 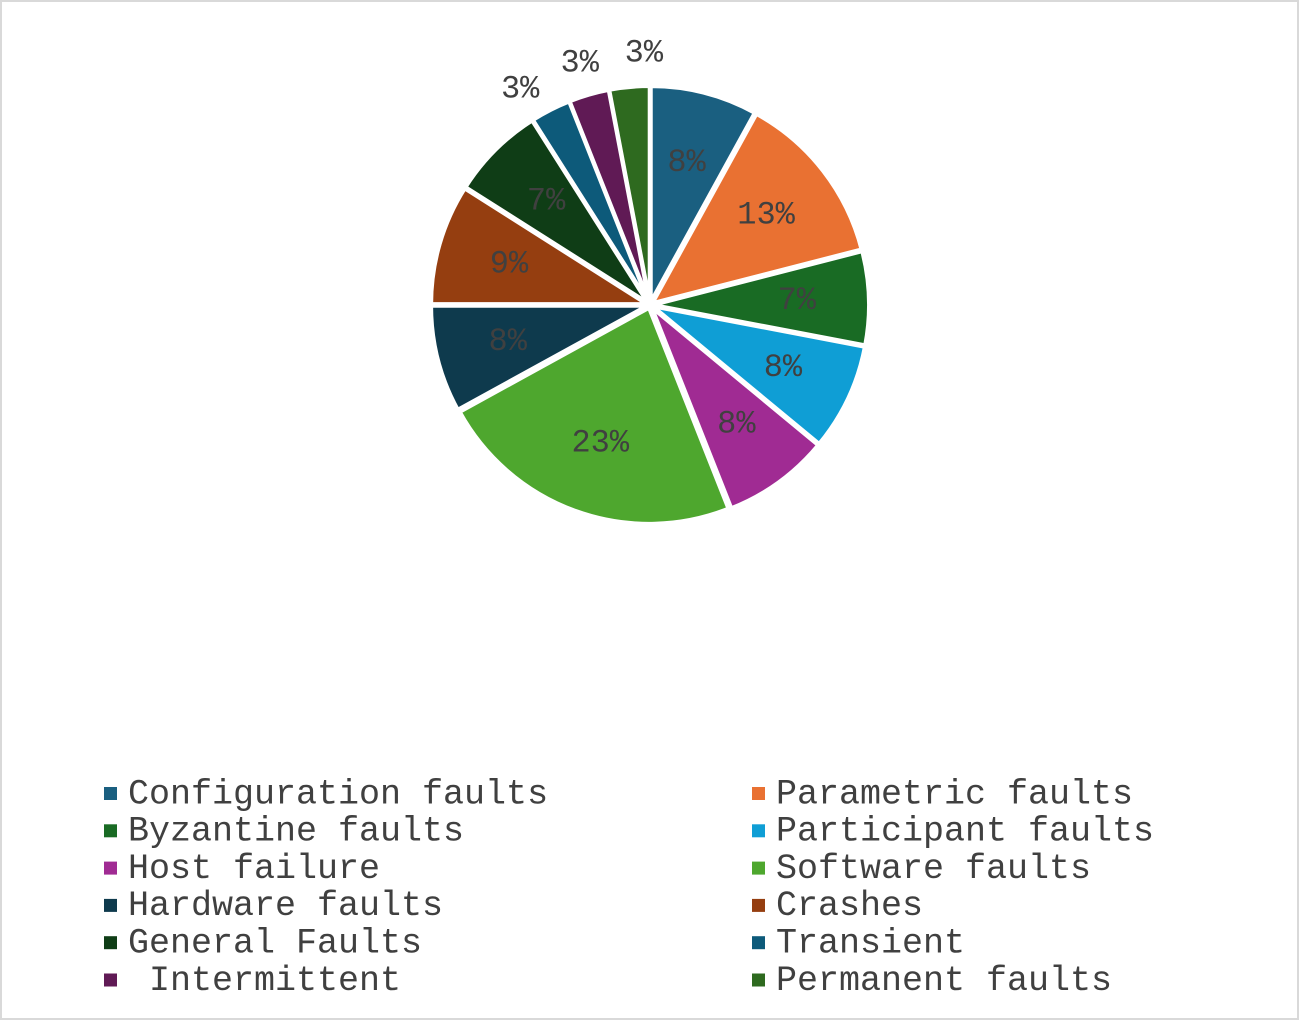 What do you see at coordinates (296, 832) in the screenshot?
I see `legend-label: Byzantine faults` at bounding box center [296, 832].